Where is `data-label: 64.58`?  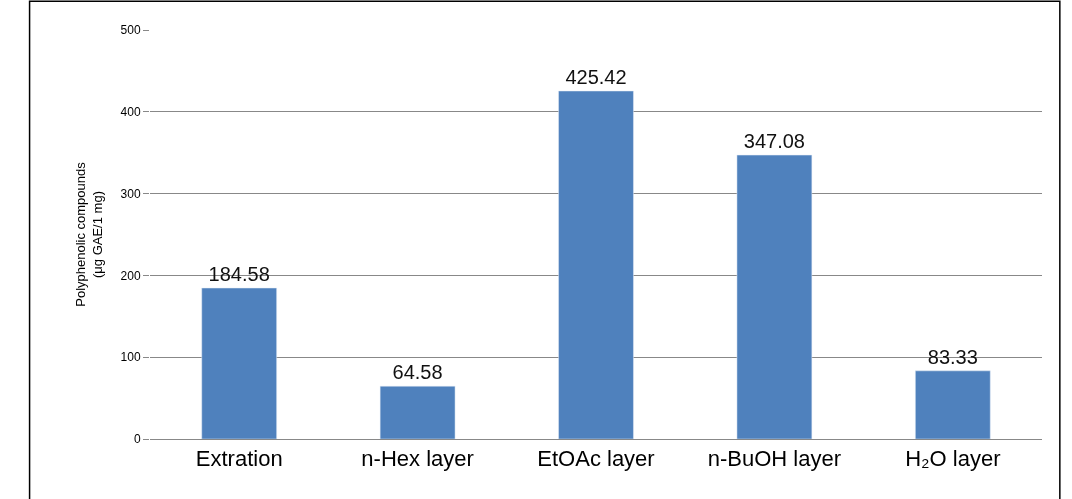 data-label: 64.58 is located at coordinates (417, 372).